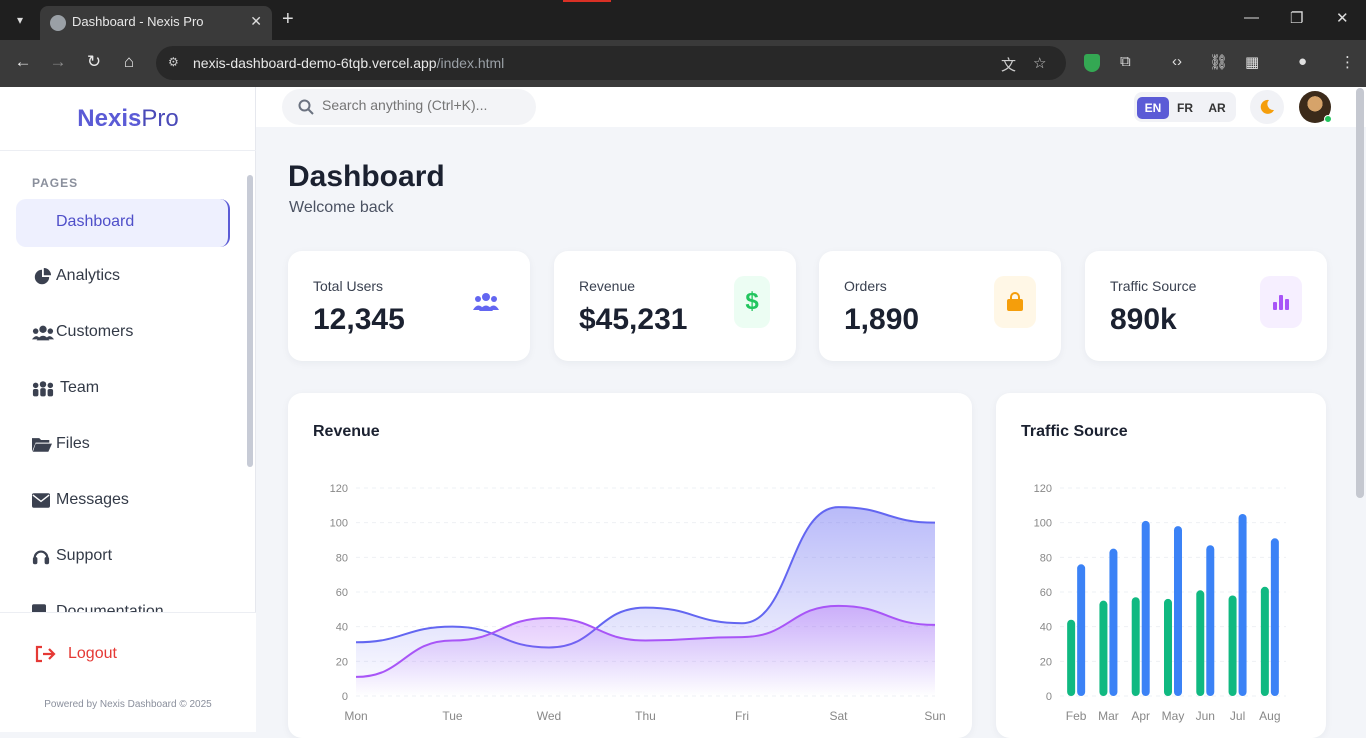  What do you see at coordinates (250, 321) in the screenshot?
I see `sidebar-scrollbar` at bounding box center [250, 321].